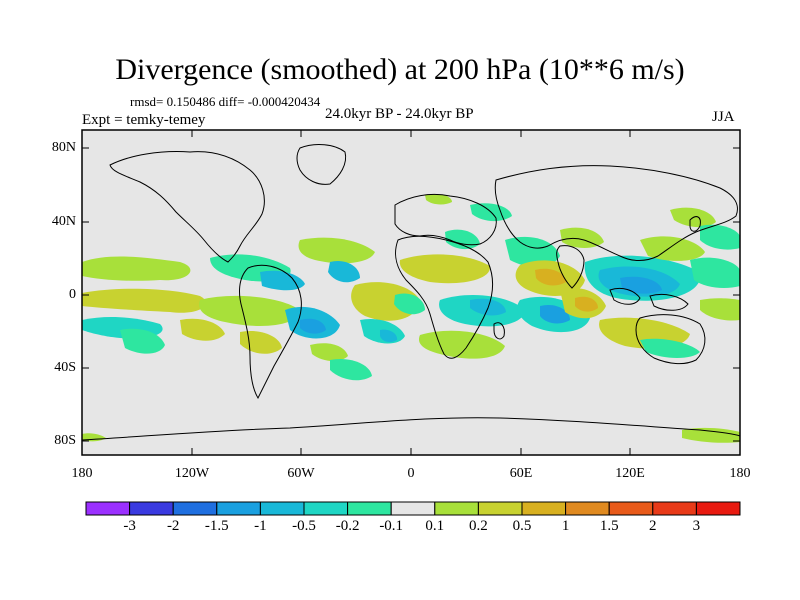 Image resolution: width=800 pixels, height=600 pixels. I want to click on colorbar, so click(413, 508).